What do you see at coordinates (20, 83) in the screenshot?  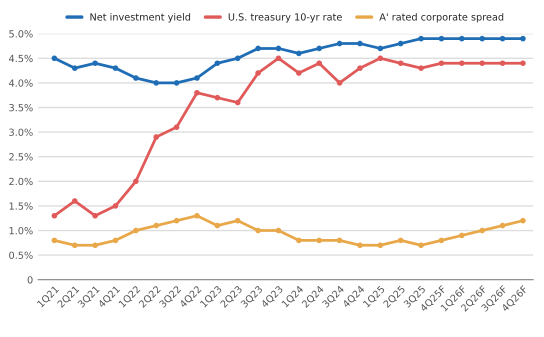 I see `y-tick-label: 4.0%` at bounding box center [20, 83].